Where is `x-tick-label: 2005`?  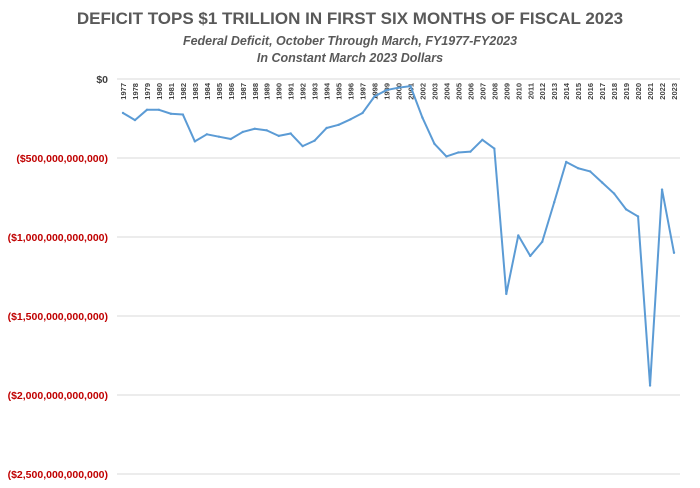 x-tick-label: 2005 is located at coordinates (458, 91).